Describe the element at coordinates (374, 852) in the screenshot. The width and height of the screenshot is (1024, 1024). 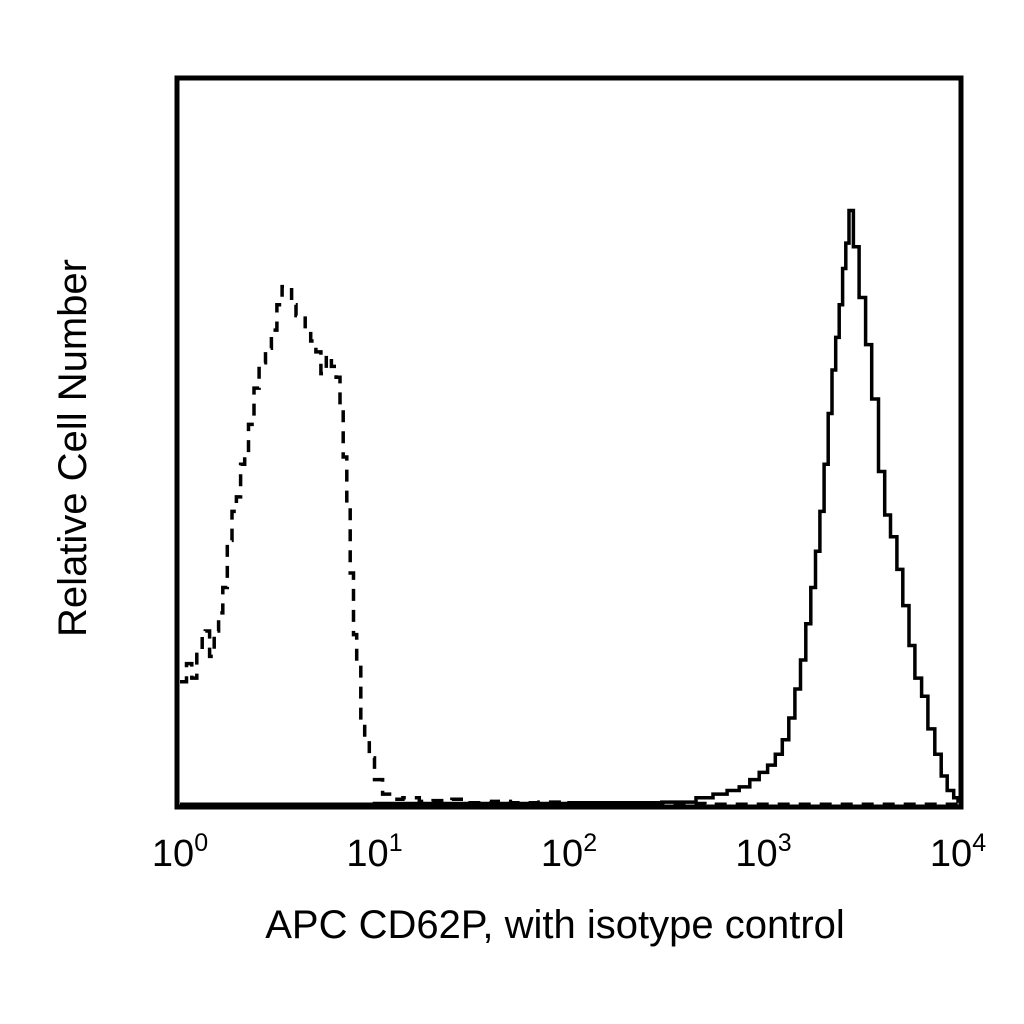
I see `x-tick-label: 10¹` at that location.